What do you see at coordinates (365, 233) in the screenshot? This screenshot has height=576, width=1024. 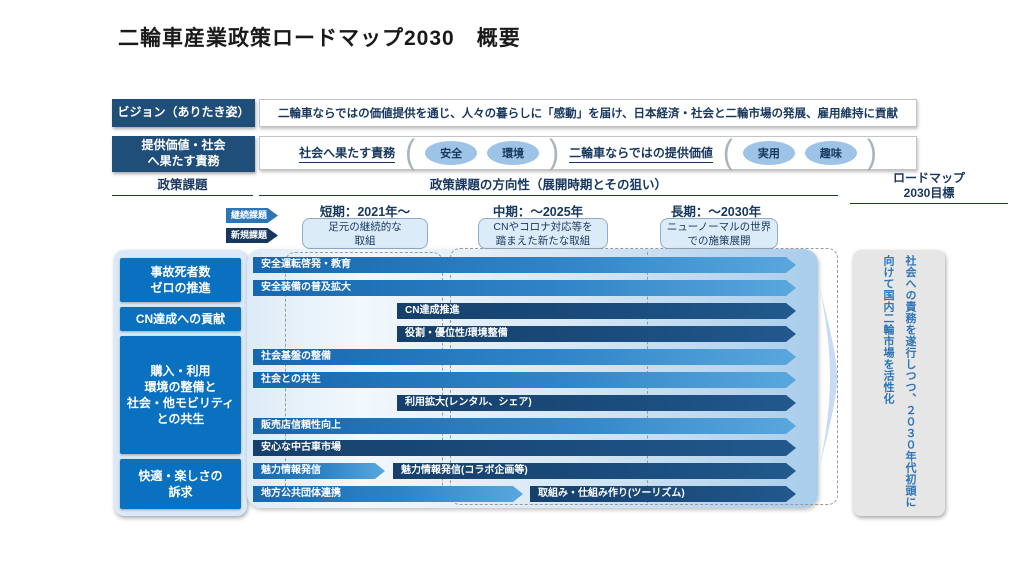 I see `period-box-short: 足元の継続的な 取組` at bounding box center [365, 233].